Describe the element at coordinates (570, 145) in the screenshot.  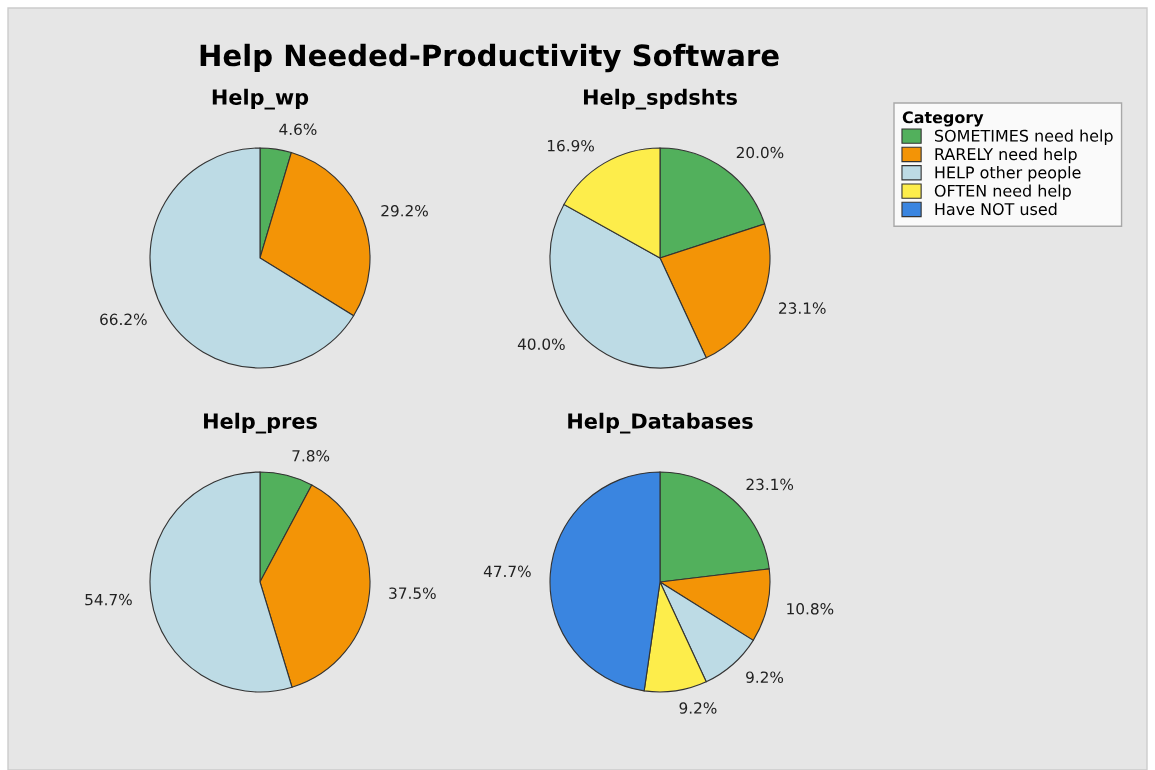
I see `data-label: 16.9%` at that location.